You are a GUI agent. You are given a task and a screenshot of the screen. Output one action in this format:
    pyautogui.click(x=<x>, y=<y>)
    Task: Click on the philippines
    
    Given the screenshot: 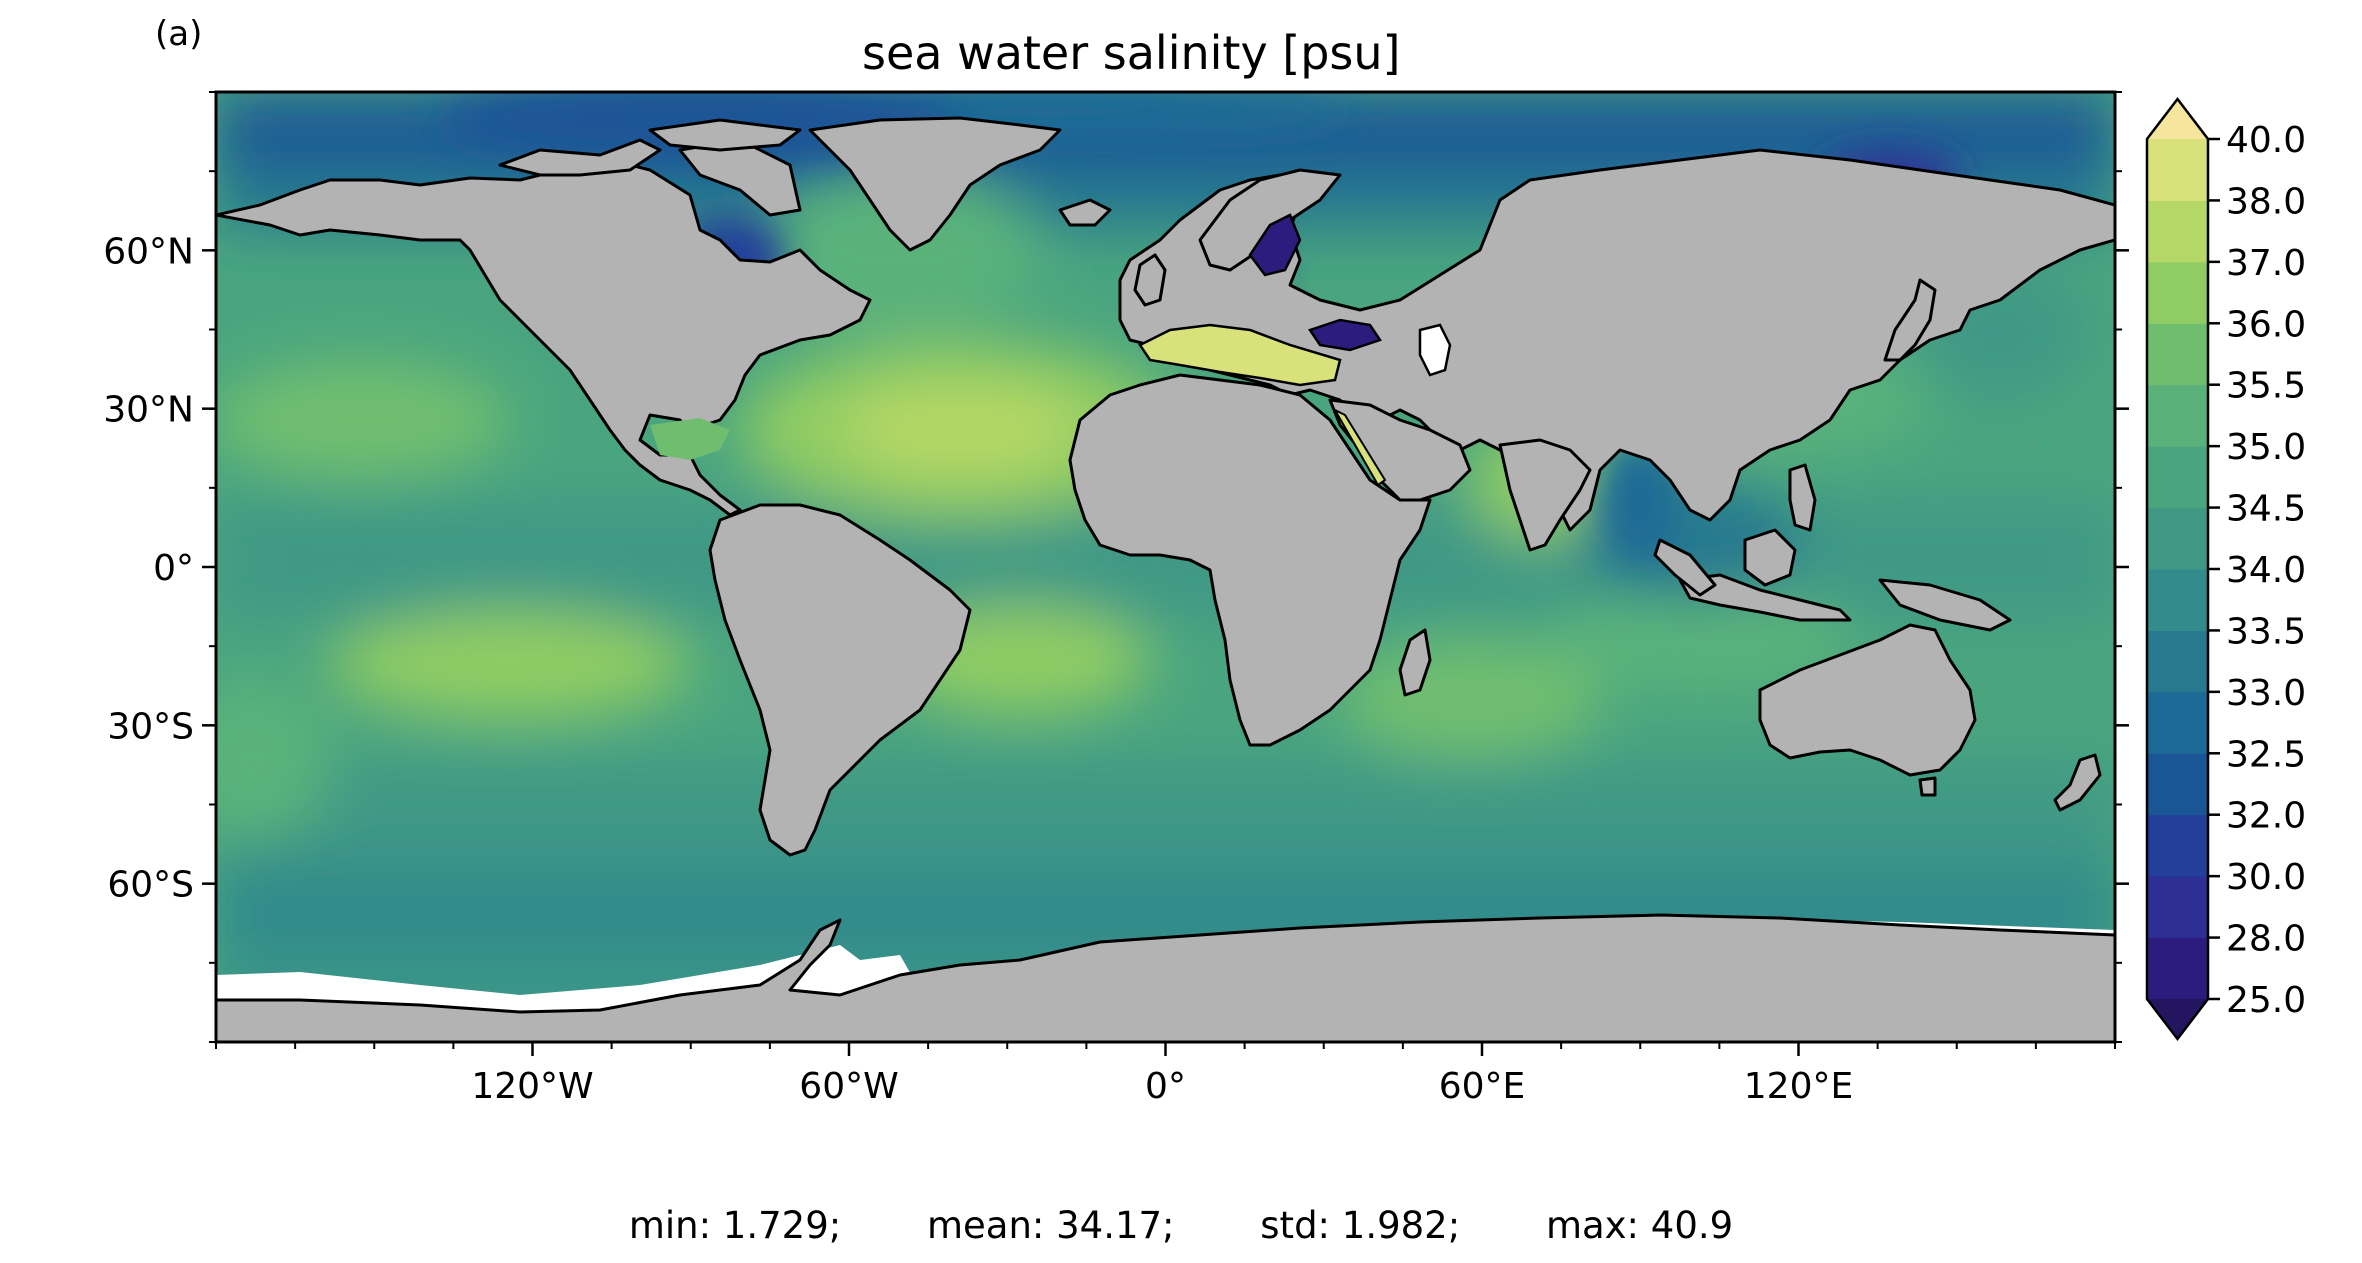 What is the action you would take?
    pyautogui.click(x=1802, y=497)
    